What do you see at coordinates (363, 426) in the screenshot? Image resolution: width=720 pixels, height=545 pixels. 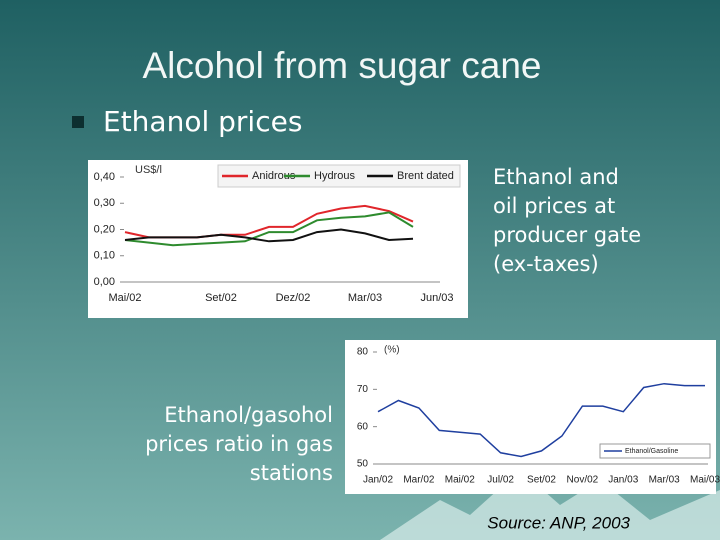 I see `y-tick-label: 60` at bounding box center [363, 426].